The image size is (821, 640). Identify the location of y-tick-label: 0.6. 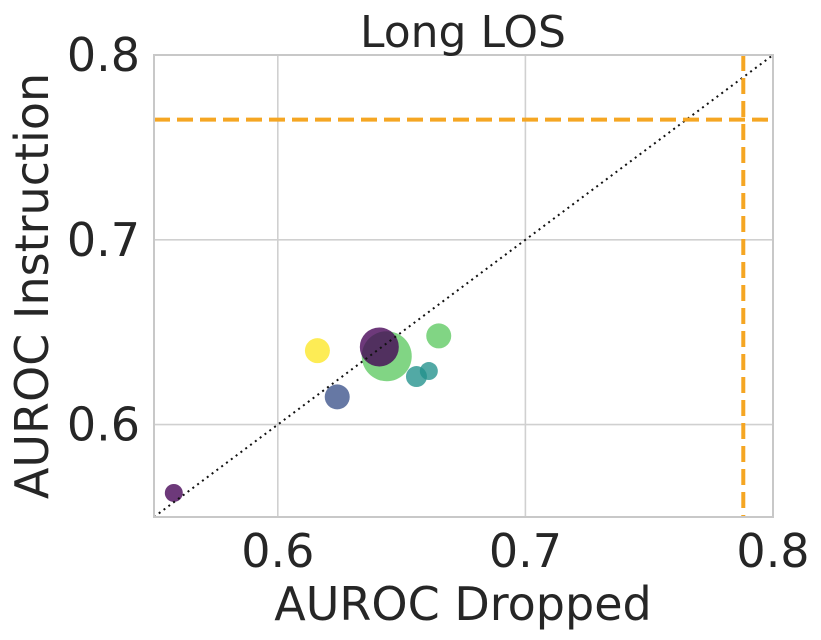
(103, 425).